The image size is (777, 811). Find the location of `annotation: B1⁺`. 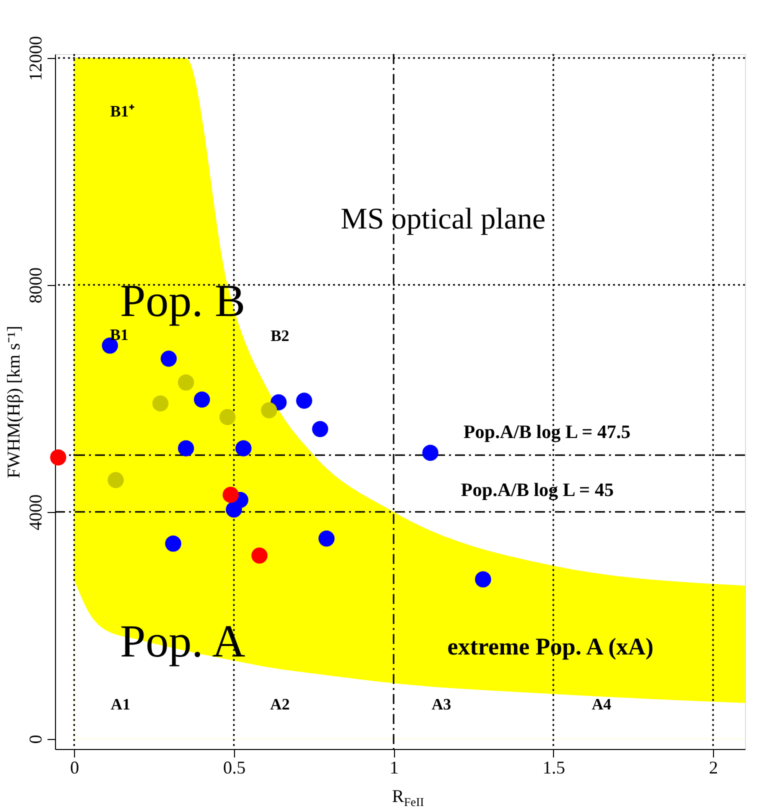

annotation: B1⁺ is located at coordinates (122, 112).